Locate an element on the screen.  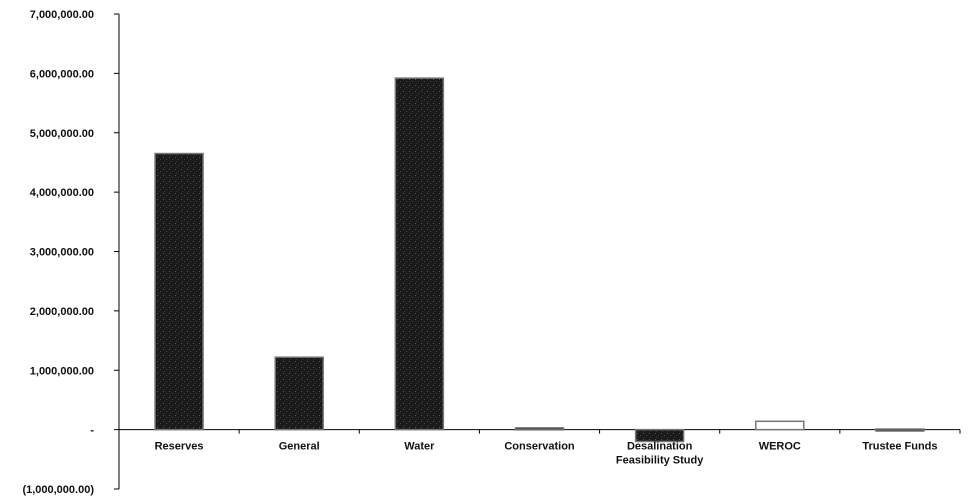
x-category-label-line: Reserves is located at coordinates (179, 447).